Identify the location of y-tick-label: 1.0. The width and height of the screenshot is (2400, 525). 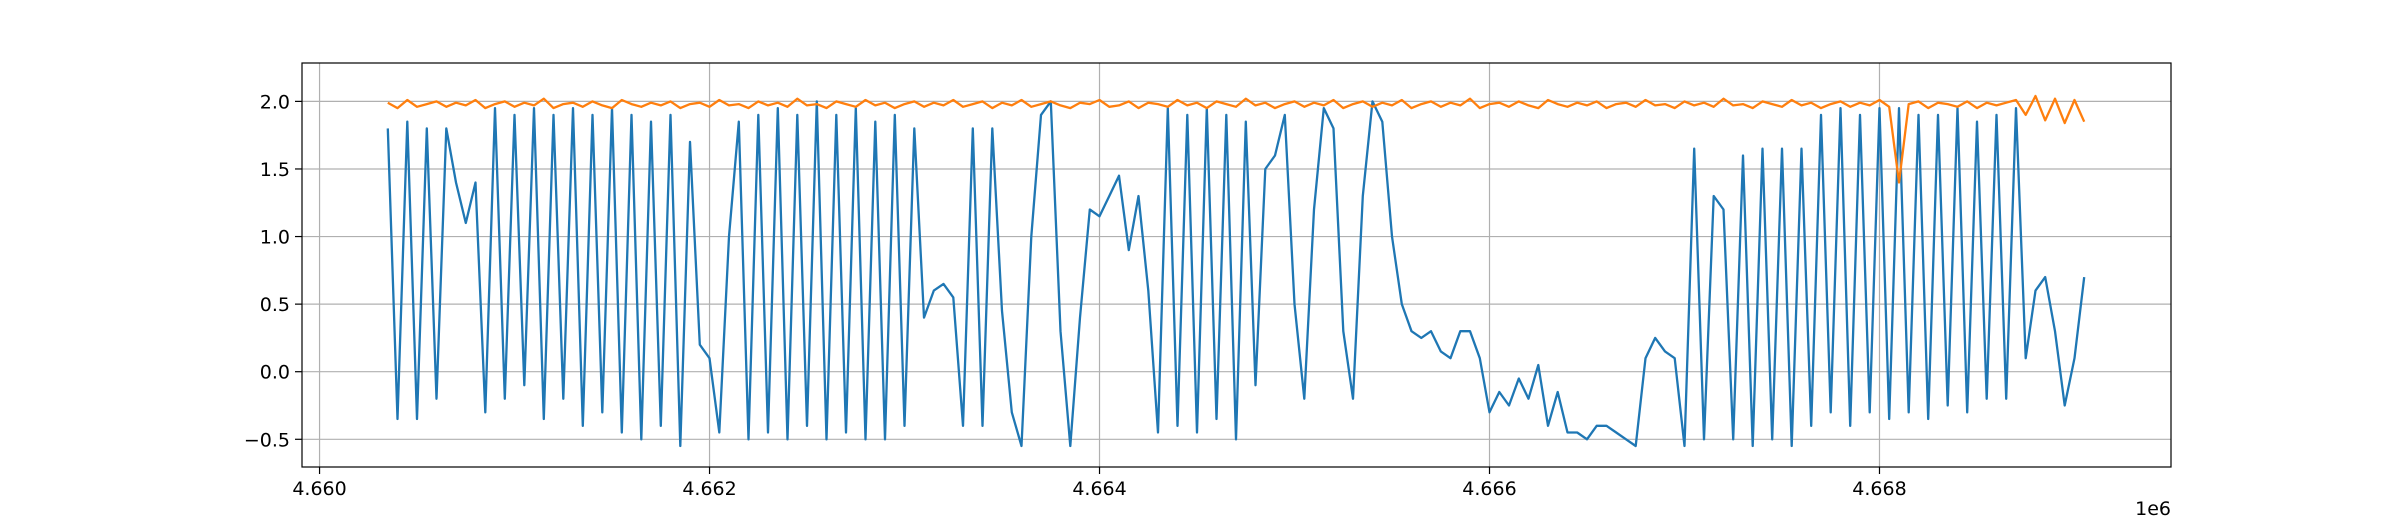
(275, 238).